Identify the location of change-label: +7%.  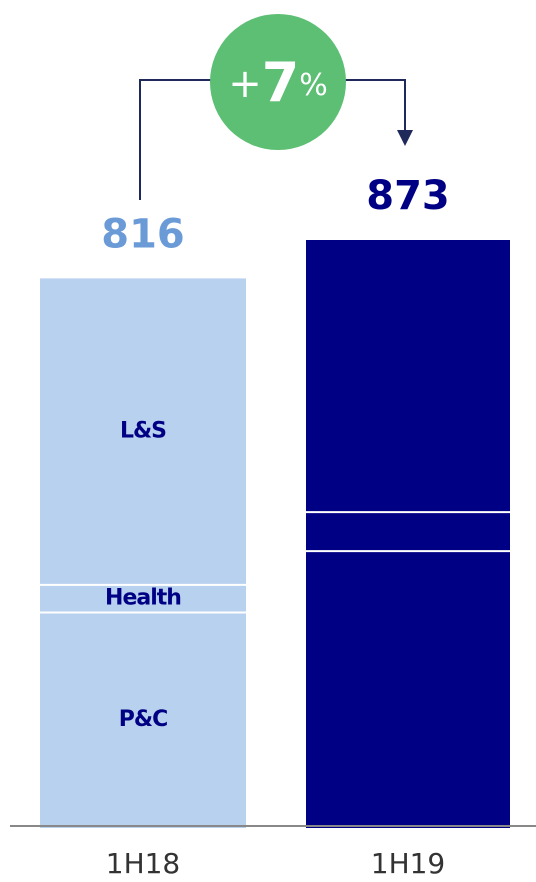
(278, 82).